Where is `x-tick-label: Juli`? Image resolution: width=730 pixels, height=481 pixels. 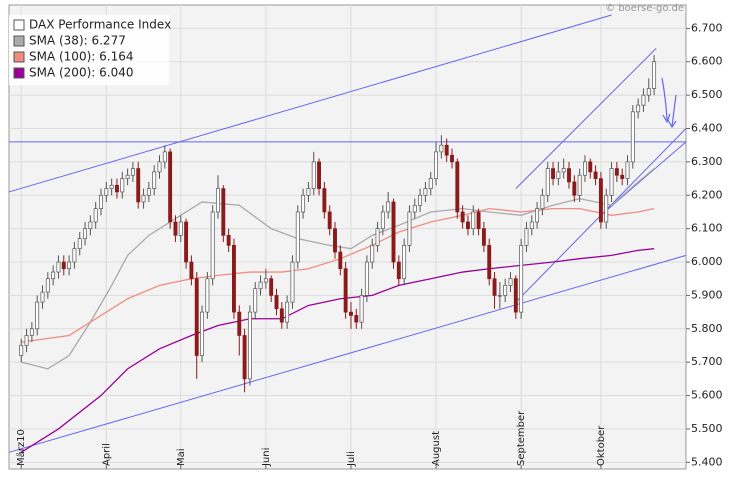 x-tick-label: Juli is located at coordinates (351, 459).